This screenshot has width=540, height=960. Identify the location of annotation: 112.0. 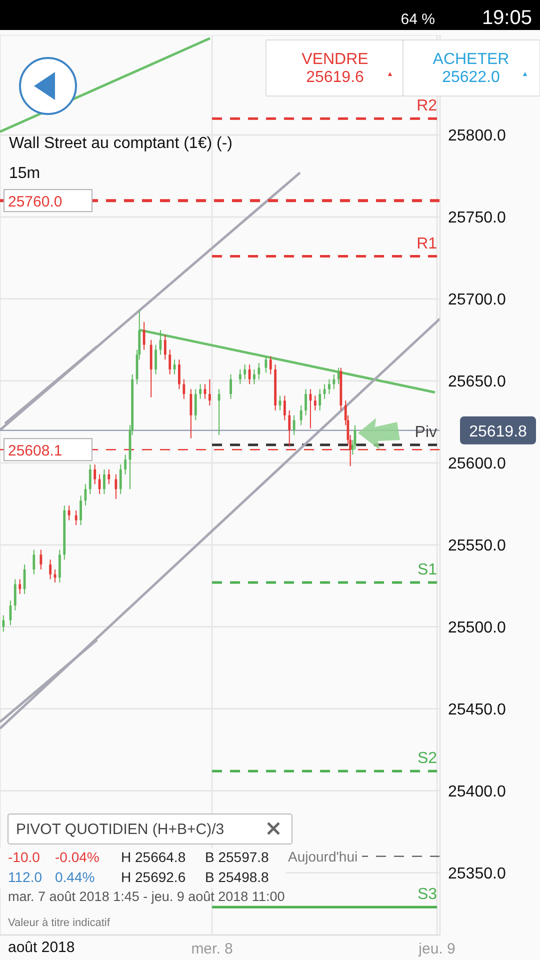
(25, 877).